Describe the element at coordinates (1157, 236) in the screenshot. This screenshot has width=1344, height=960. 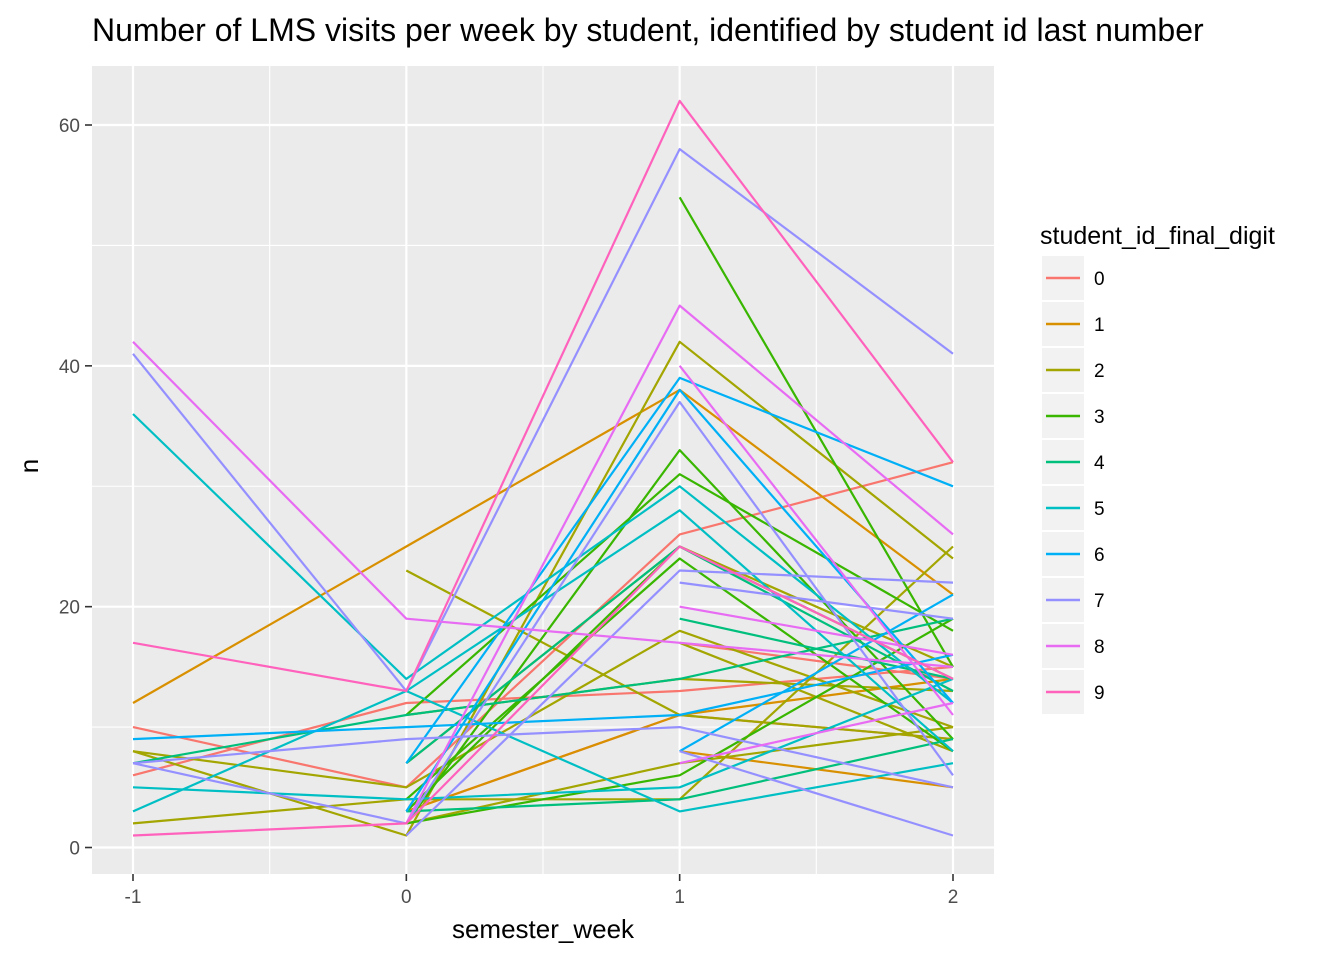
I see `legend-title: student_id_final_digit` at that location.